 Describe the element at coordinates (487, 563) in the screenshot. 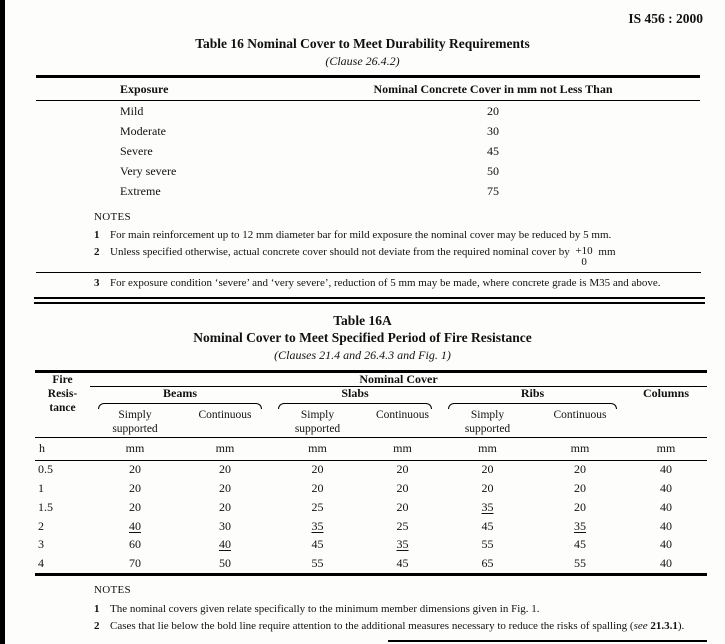

I see `cover-value-cell: 65` at that location.